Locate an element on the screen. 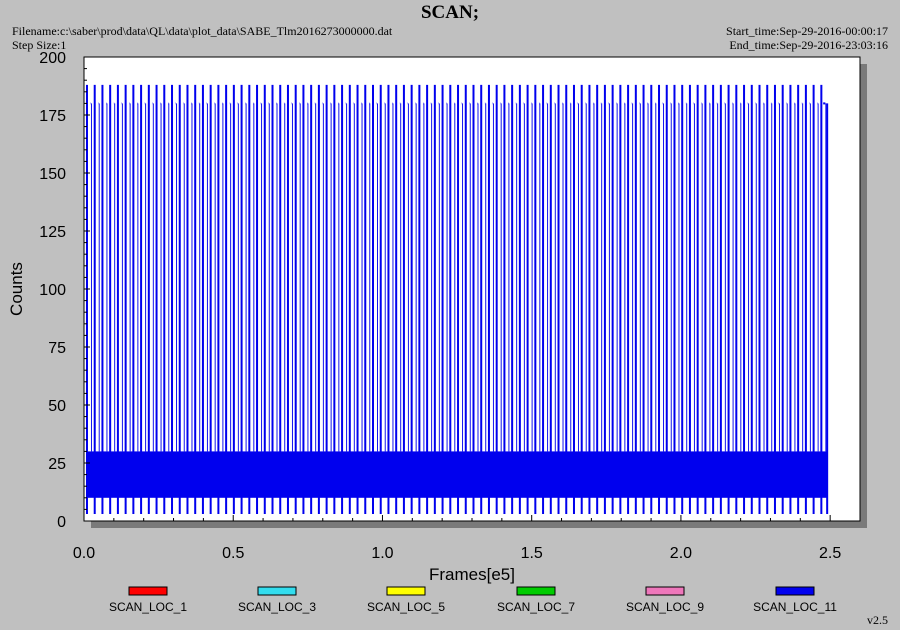 Image resolution: width=900 pixels, height=630 pixels. y-axis-label: Counts is located at coordinates (16, 289).